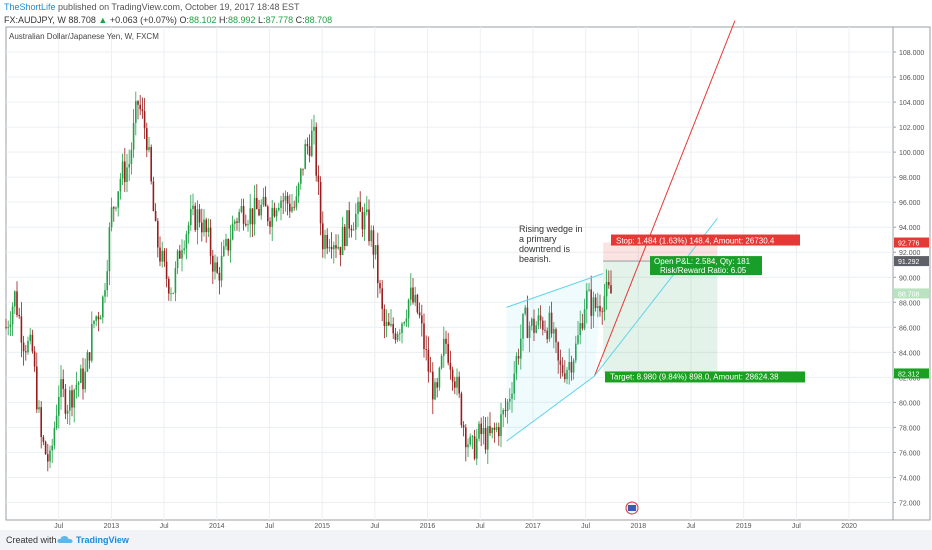 This screenshot has width=932, height=550. Describe the element at coordinates (262, 20) in the screenshot. I see `low-label: L:` at that location.